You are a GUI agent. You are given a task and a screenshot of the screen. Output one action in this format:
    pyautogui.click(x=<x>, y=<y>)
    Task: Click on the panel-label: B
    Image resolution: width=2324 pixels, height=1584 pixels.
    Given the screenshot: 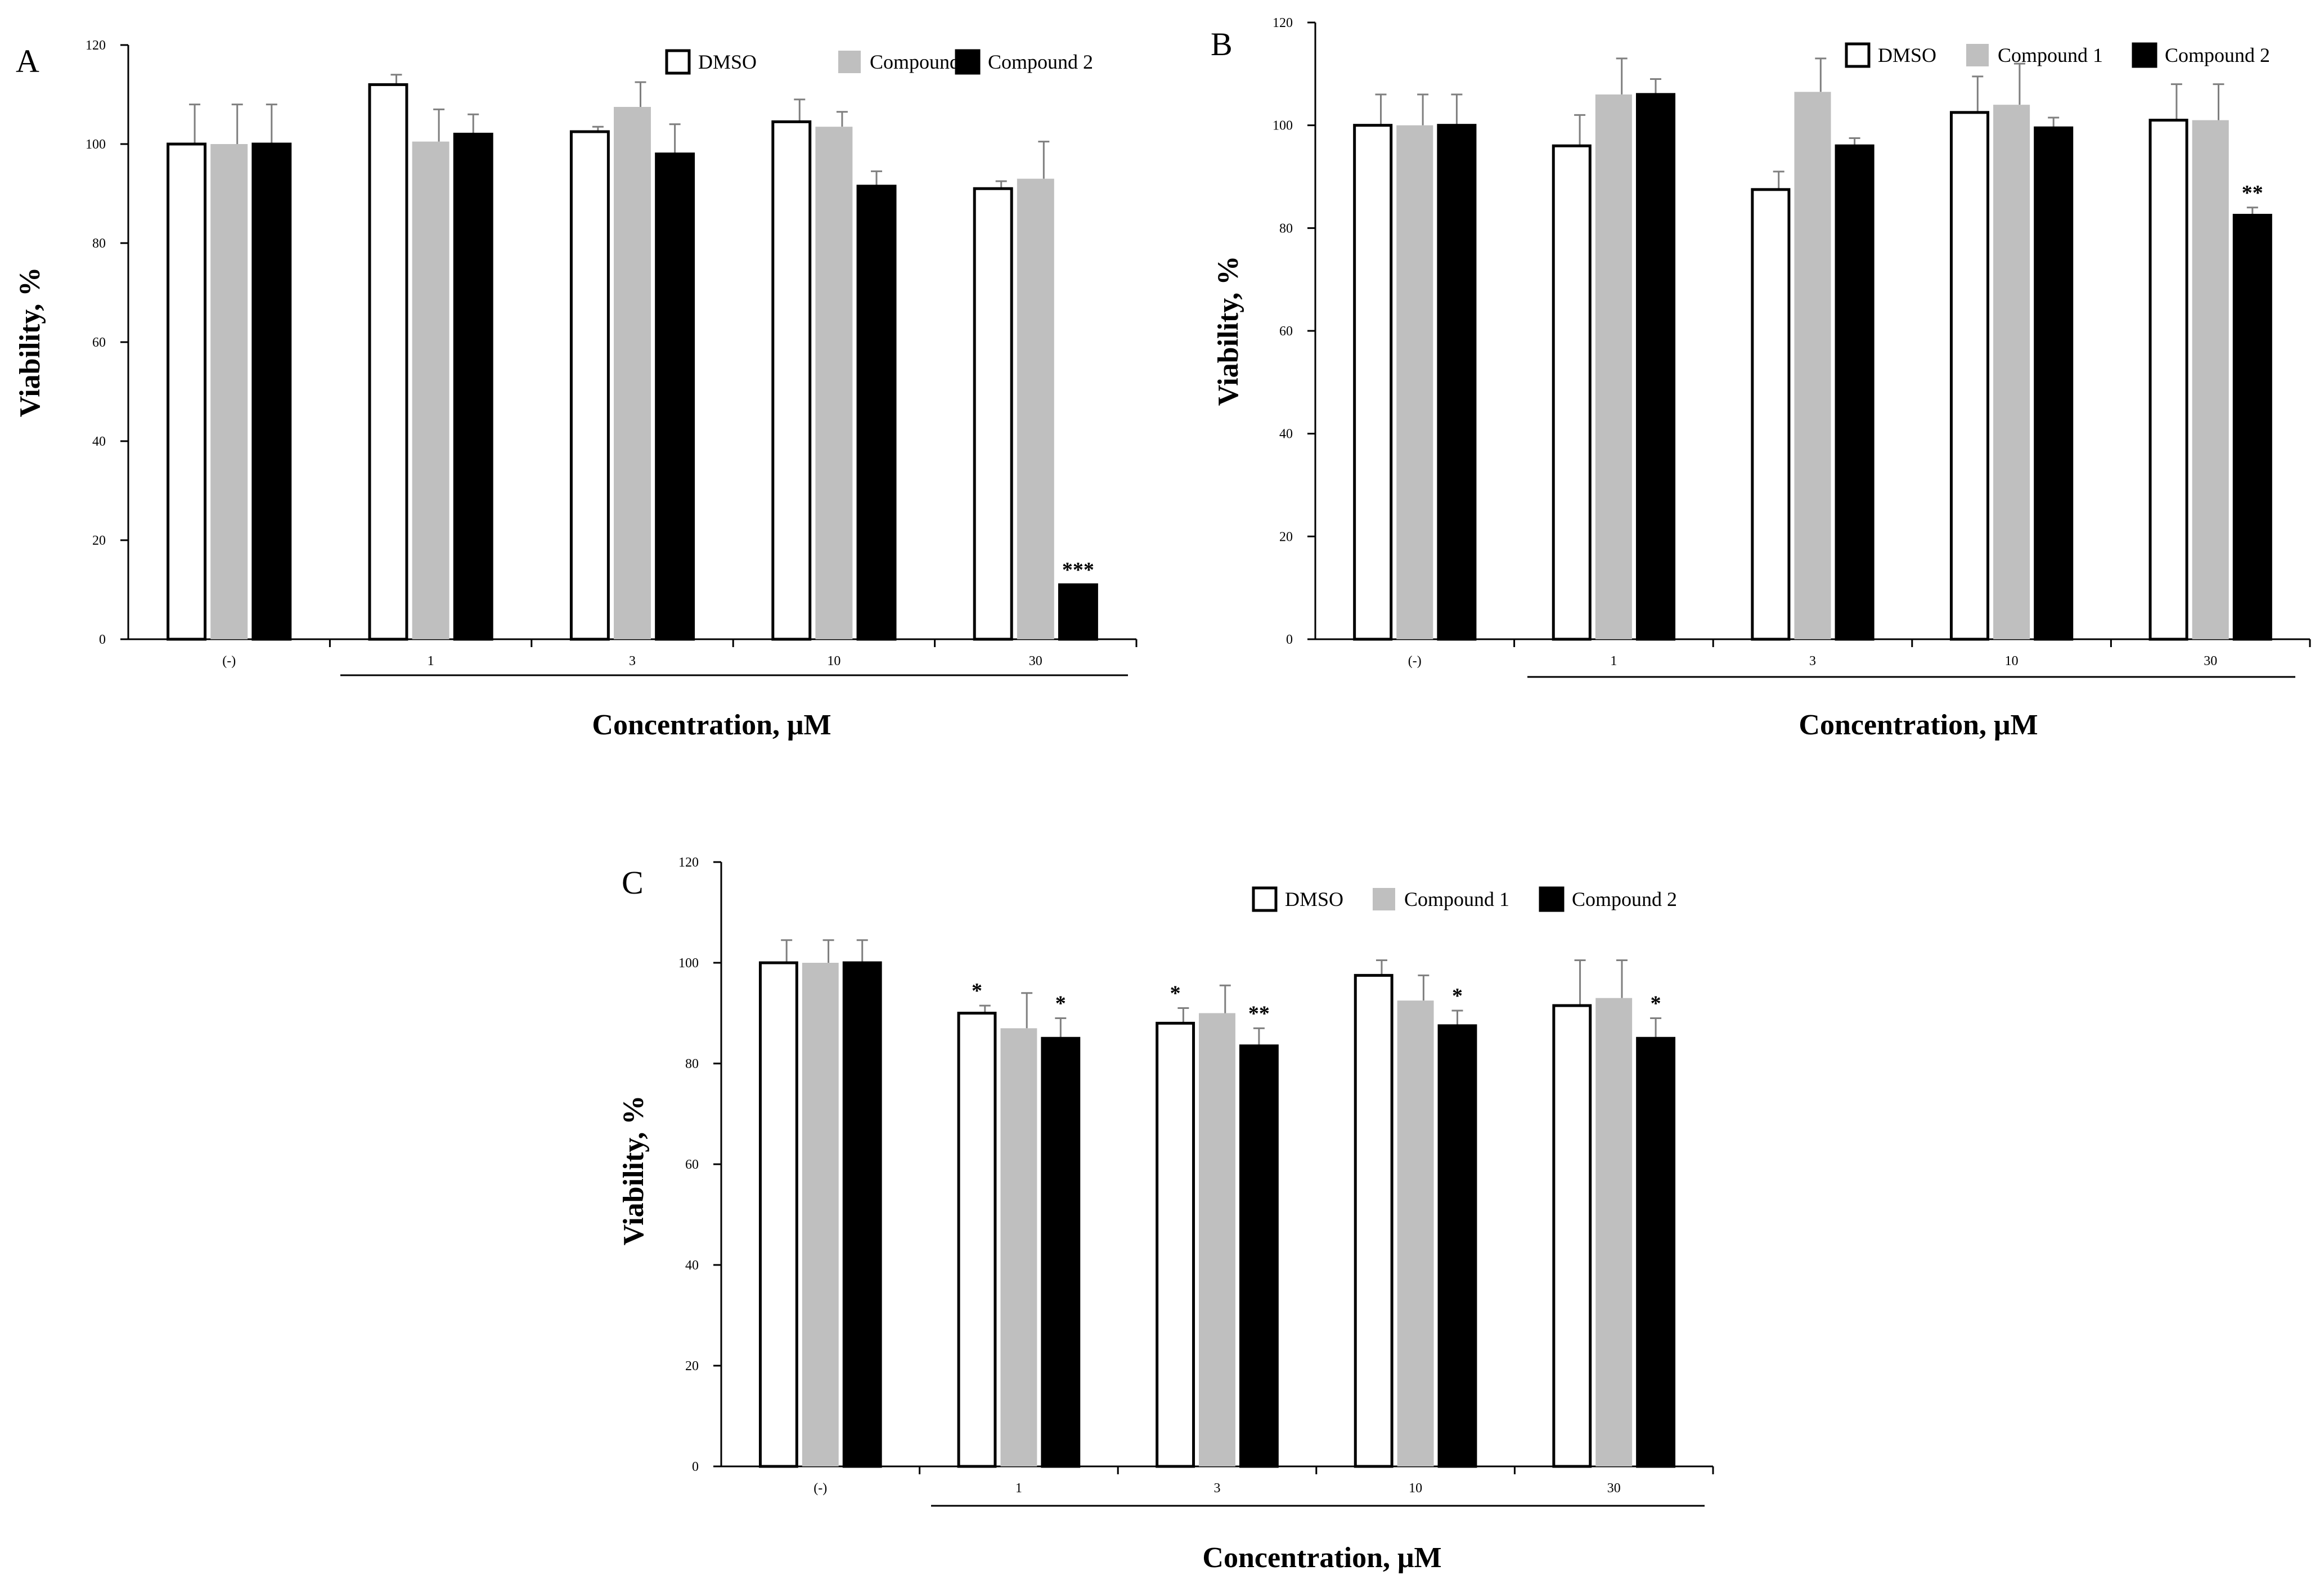 What is the action you would take?
    pyautogui.click(x=1222, y=44)
    